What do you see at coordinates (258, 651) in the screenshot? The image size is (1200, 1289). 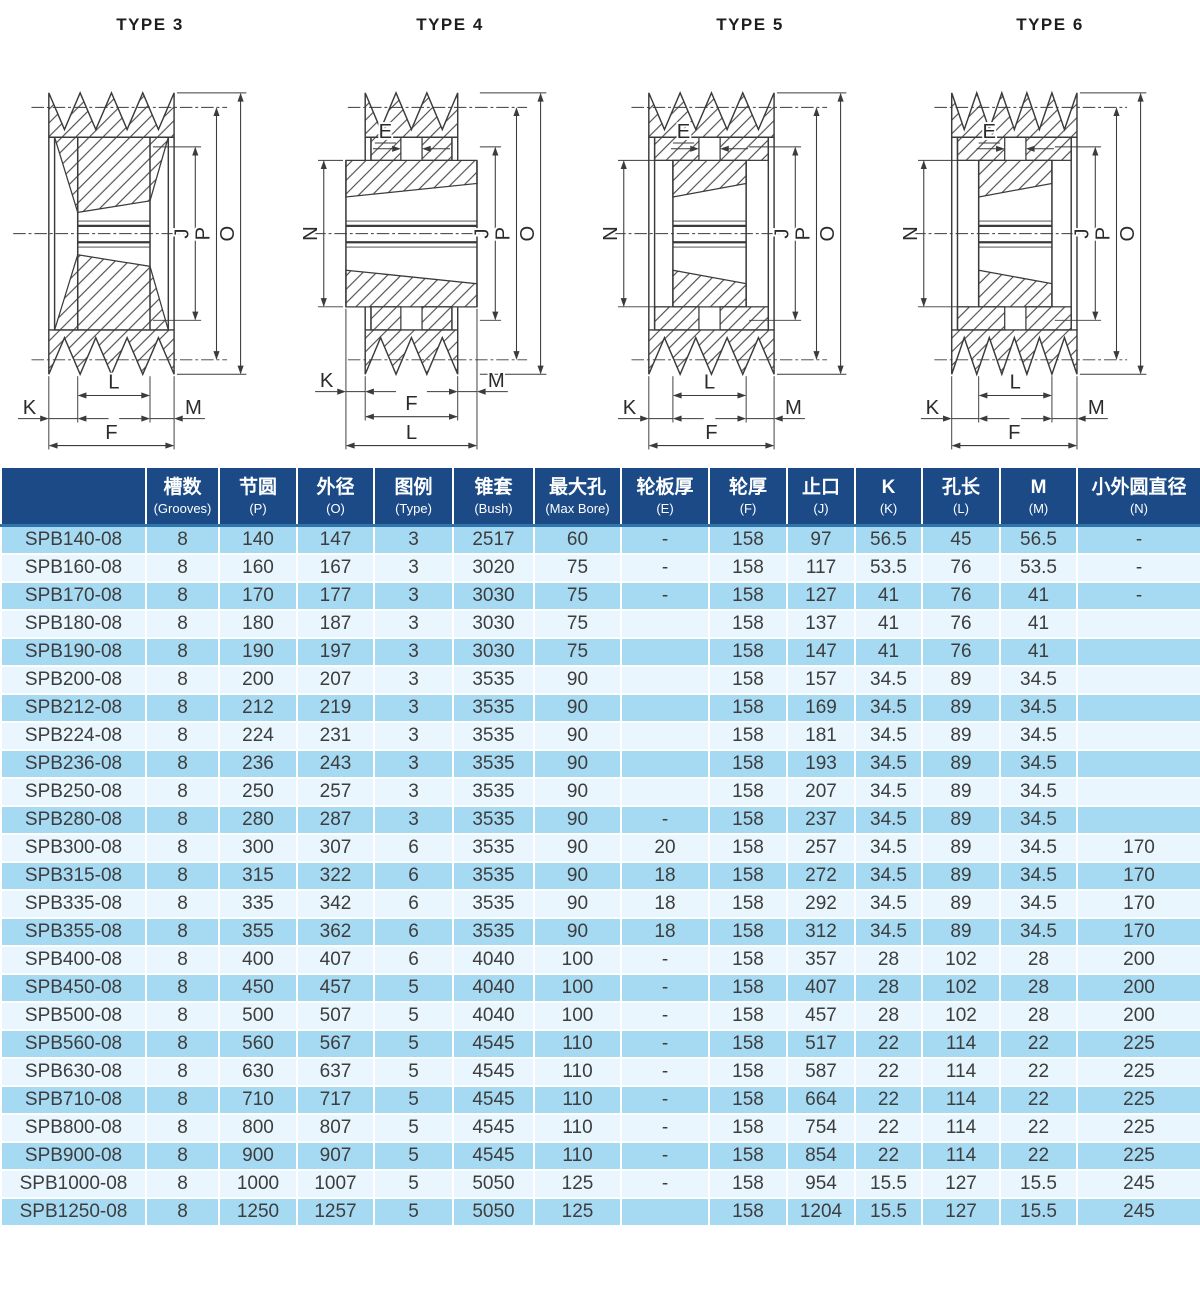 I see `value-cell: 190` at bounding box center [258, 651].